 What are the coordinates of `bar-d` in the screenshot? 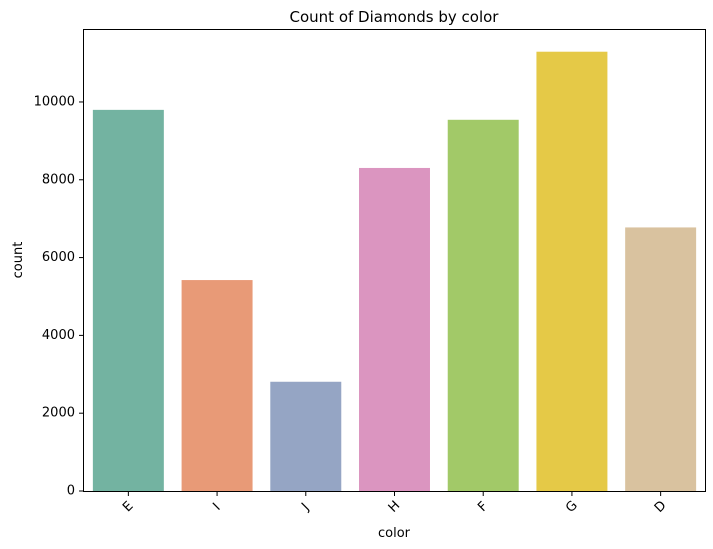 It's located at (661, 359).